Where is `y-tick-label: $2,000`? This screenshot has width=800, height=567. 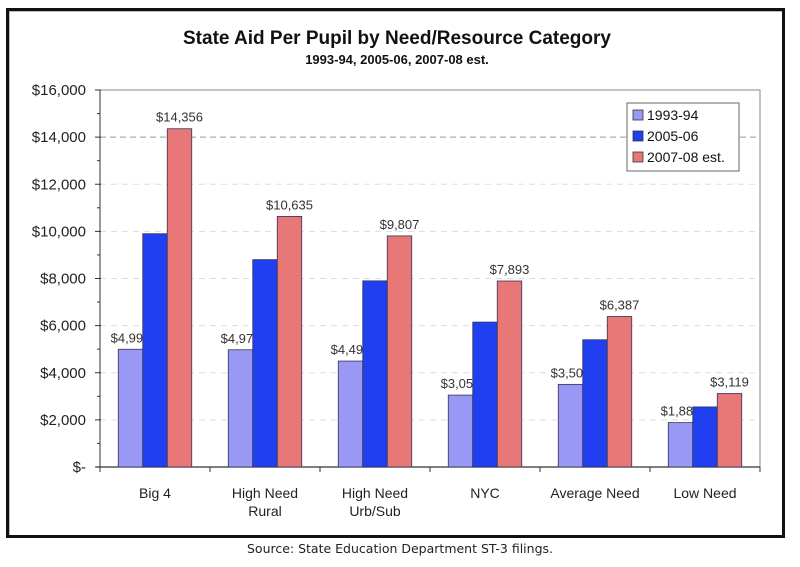
y-tick-label: $2,000 is located at coordinates (63, 420).